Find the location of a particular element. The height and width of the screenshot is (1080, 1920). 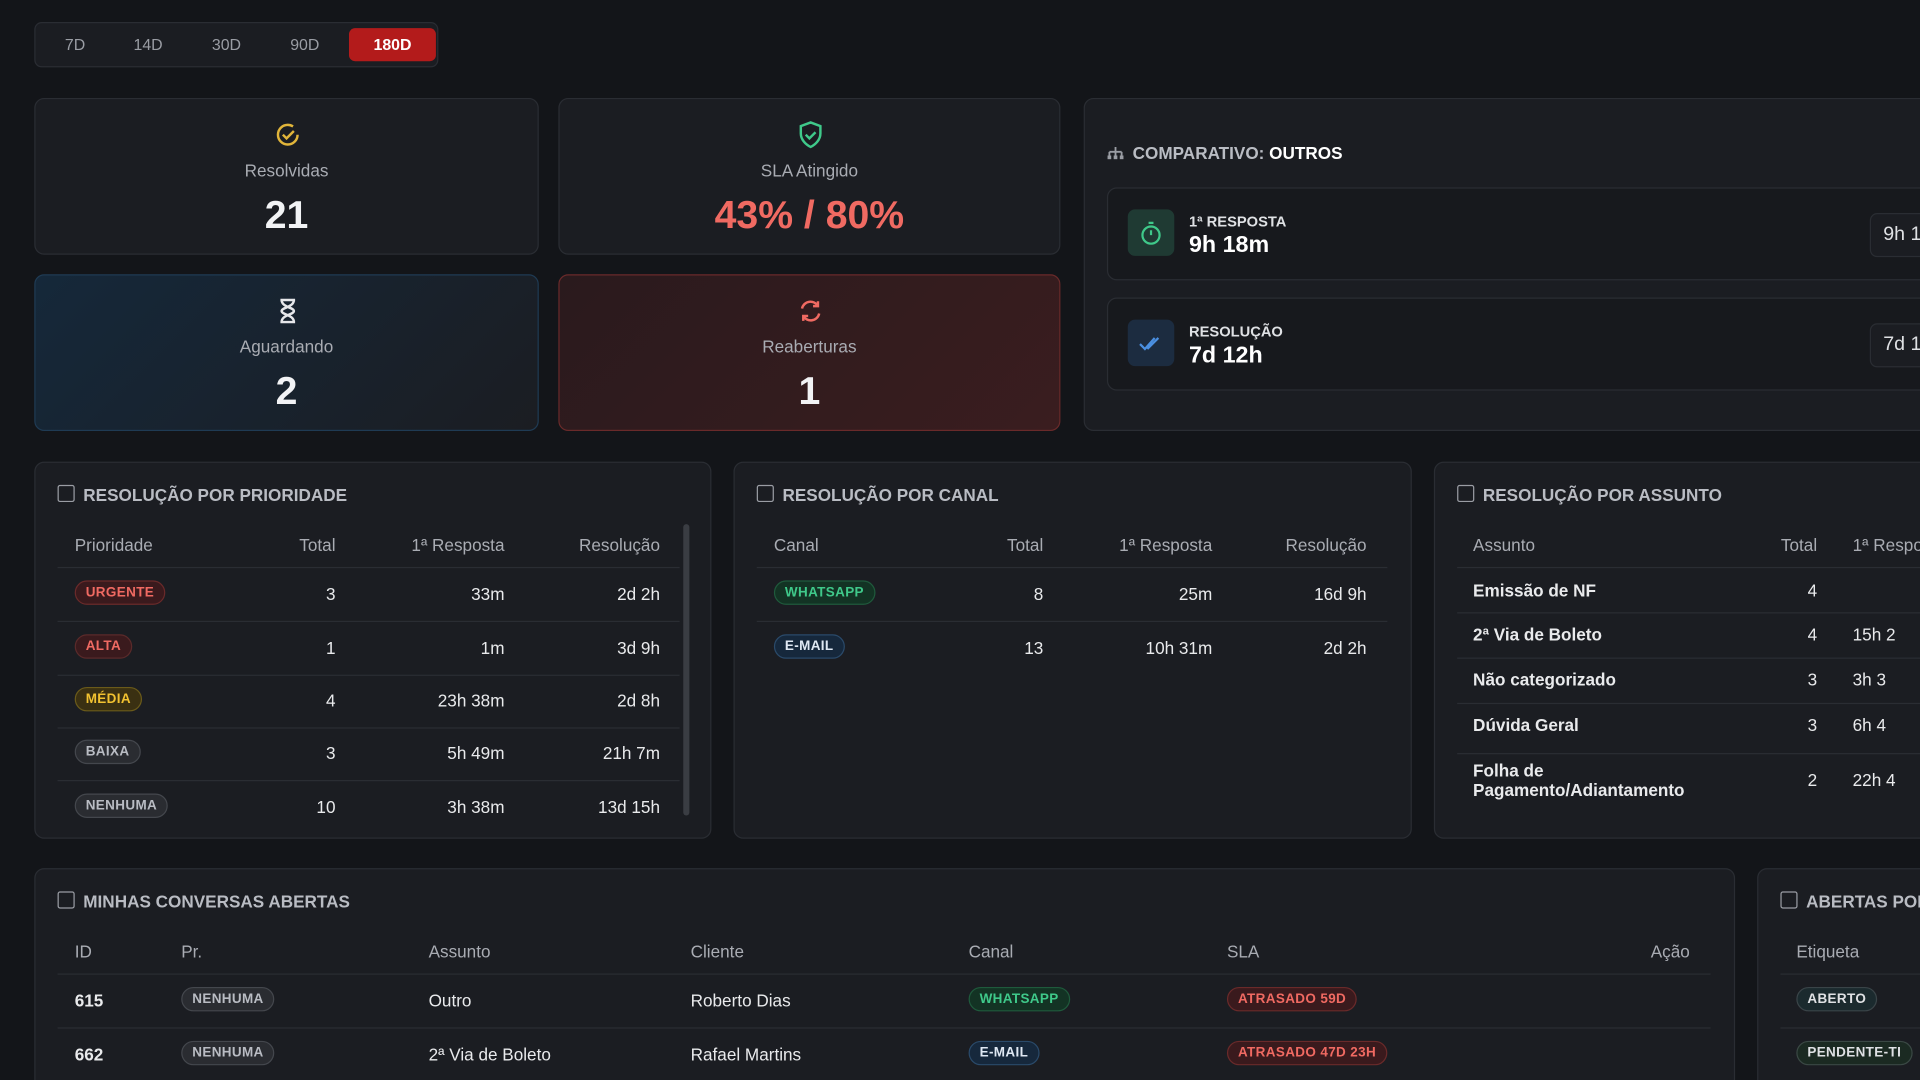

period-button: 14D is located at coordinates (148, 44).